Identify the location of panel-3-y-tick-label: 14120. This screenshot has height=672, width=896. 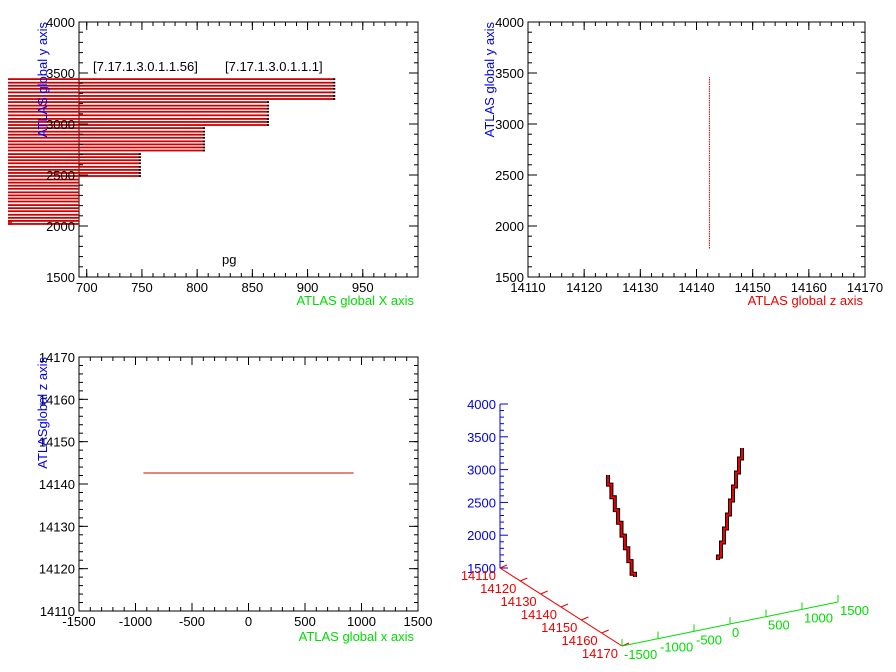
(57, 569).